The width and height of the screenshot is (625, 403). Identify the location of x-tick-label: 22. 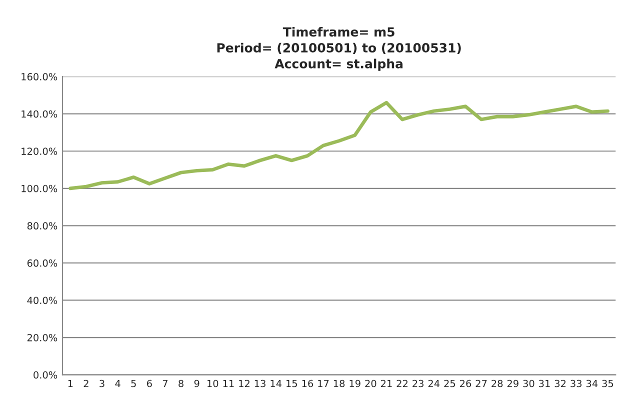
(402, 384).